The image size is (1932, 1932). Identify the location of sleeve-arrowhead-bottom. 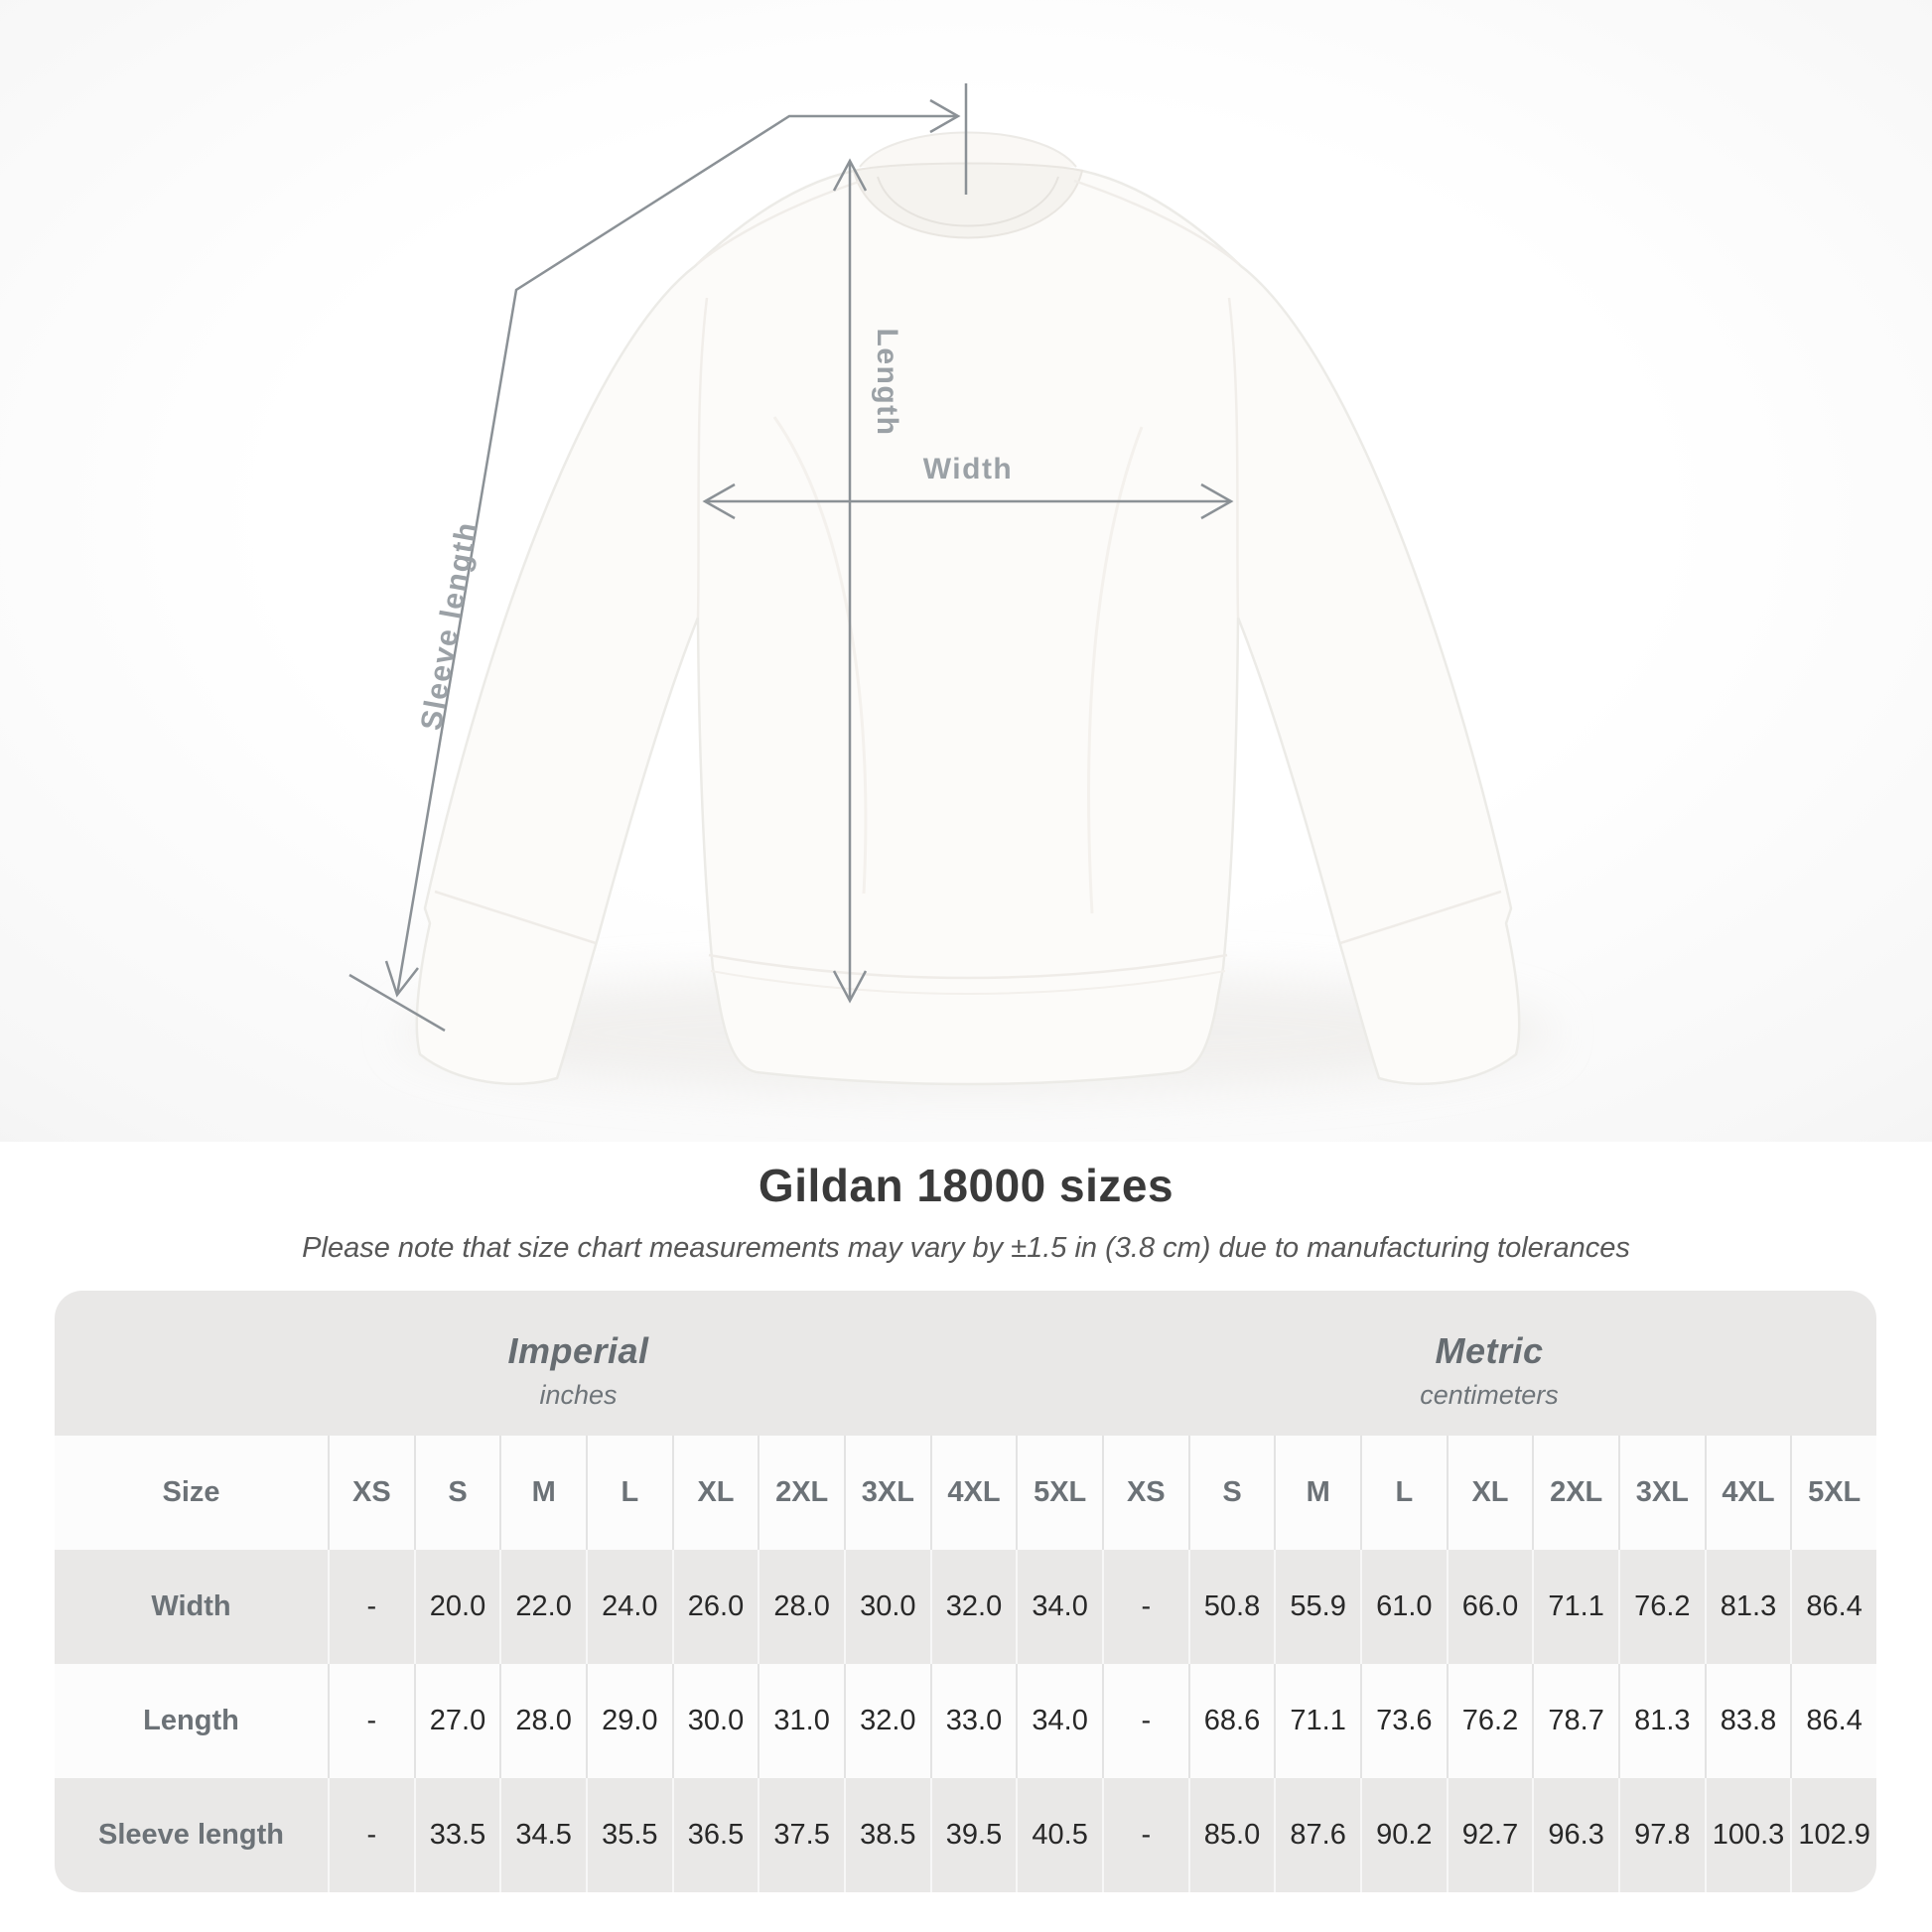
(401, 979).